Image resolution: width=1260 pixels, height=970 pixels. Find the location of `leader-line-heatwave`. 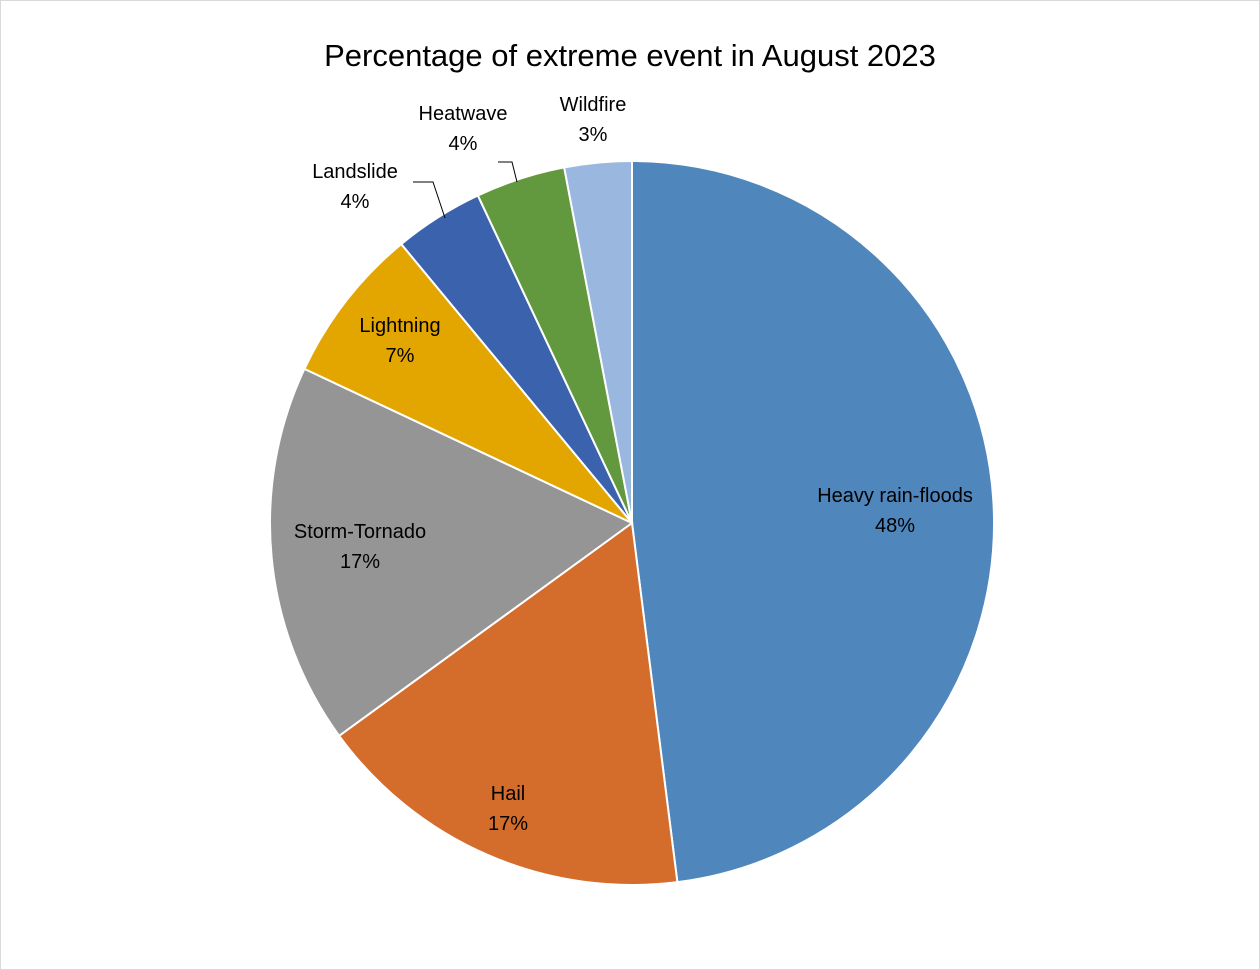

leader-line-heatwave is located at coordinates (508, 172).